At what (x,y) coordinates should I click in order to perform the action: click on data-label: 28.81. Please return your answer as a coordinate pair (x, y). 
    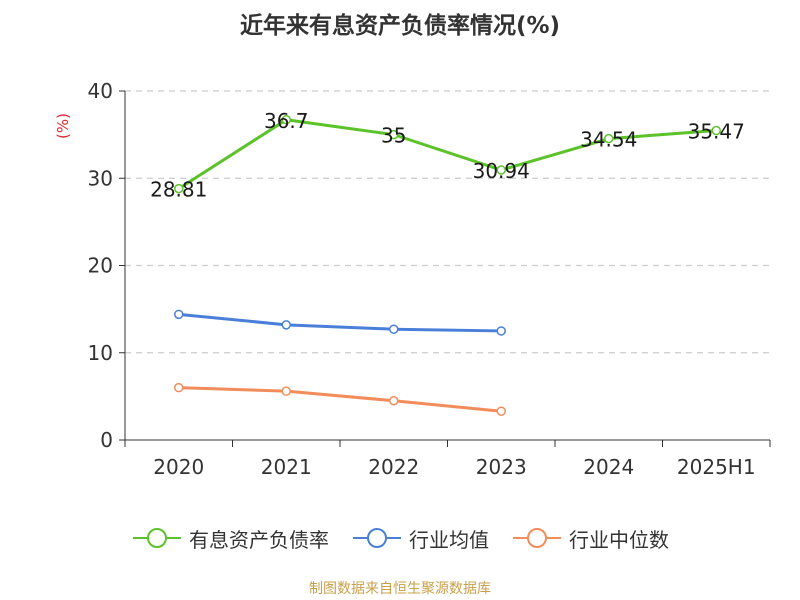
    Looking at the image, I should click on (178, 190).